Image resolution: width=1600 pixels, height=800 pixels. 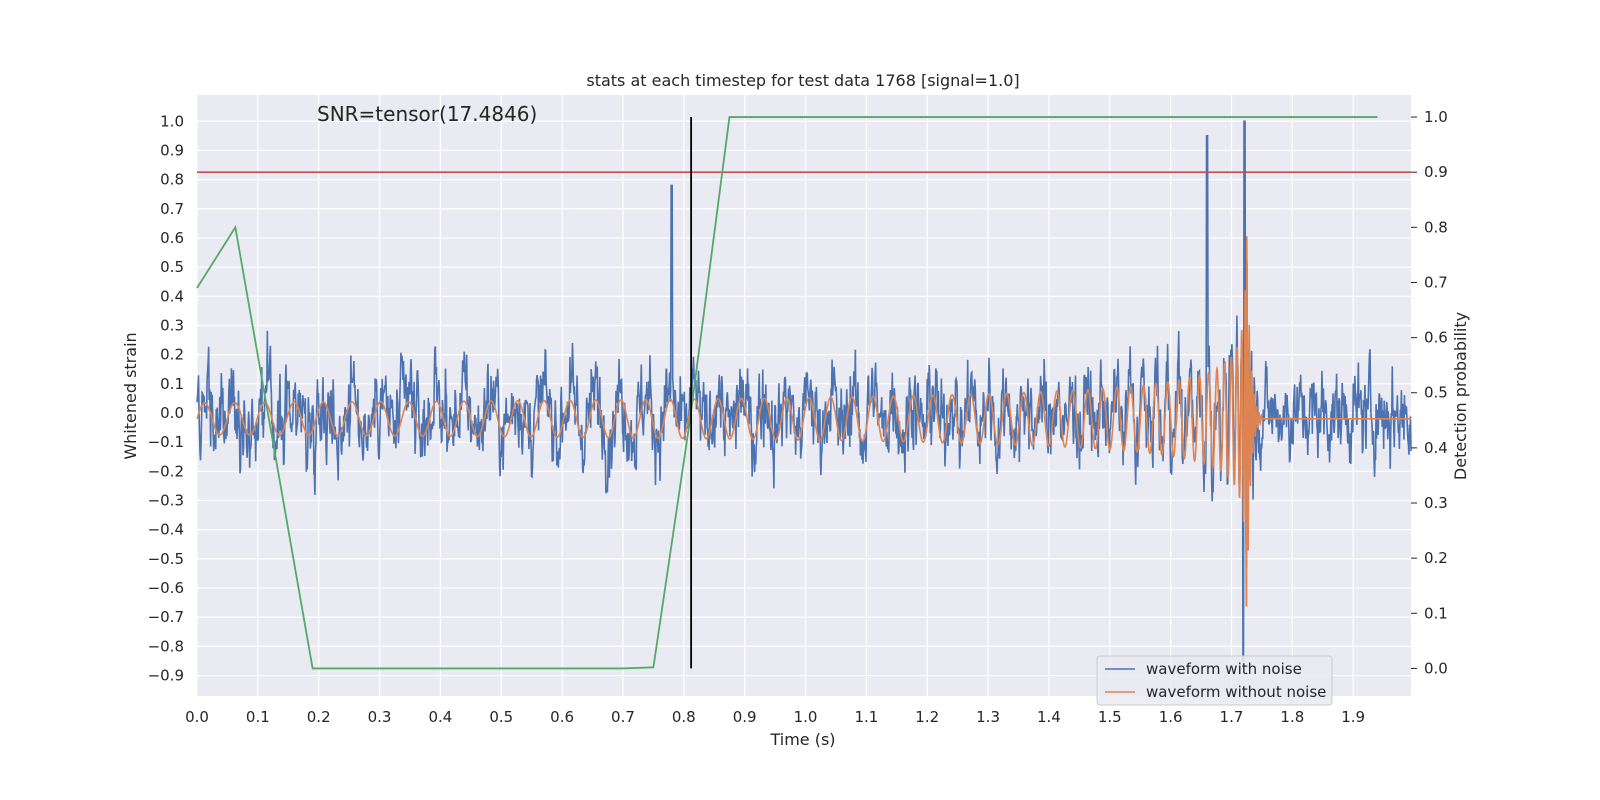 What do you see at coordinates (166, 501) in the screenshot?
I see `y-tick-label-left: −0.3` at bounding box center [166, 501].